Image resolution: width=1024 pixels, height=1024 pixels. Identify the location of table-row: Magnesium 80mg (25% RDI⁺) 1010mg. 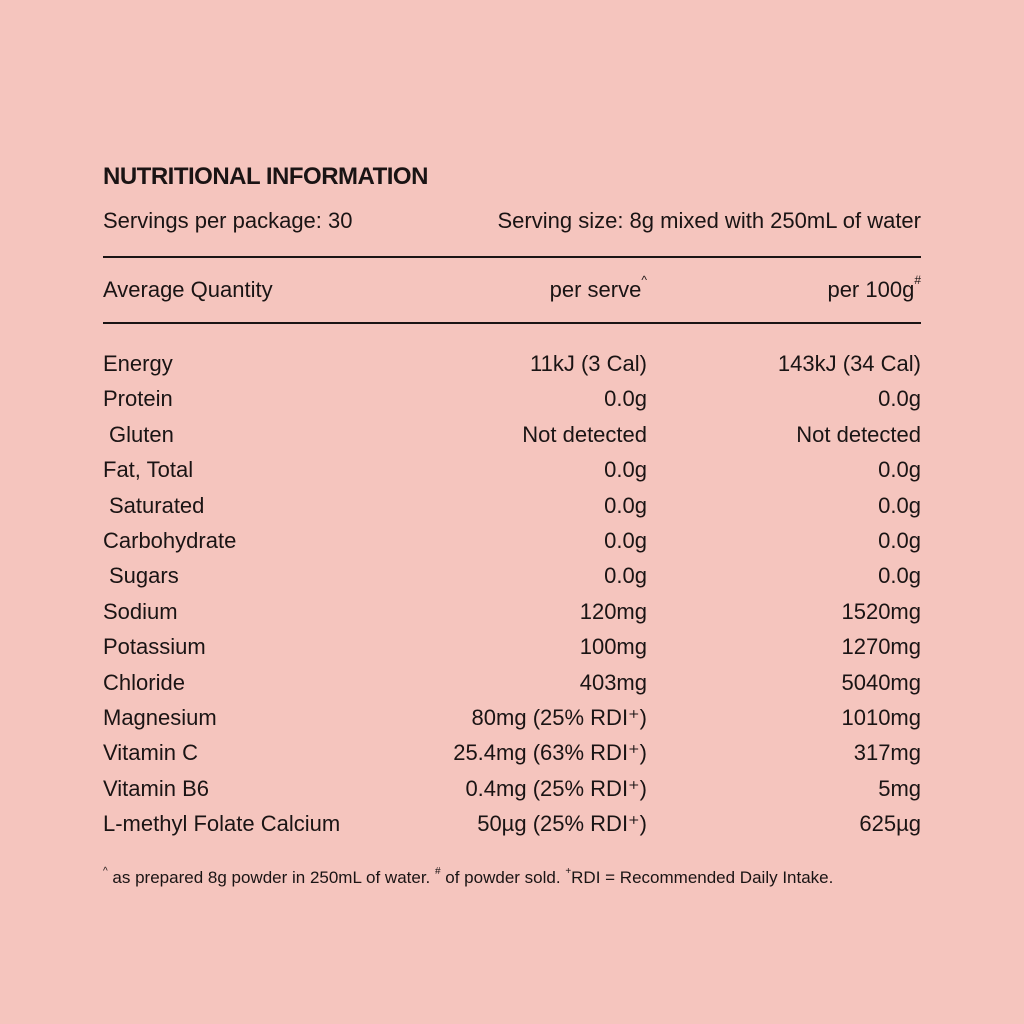
(512, 717).